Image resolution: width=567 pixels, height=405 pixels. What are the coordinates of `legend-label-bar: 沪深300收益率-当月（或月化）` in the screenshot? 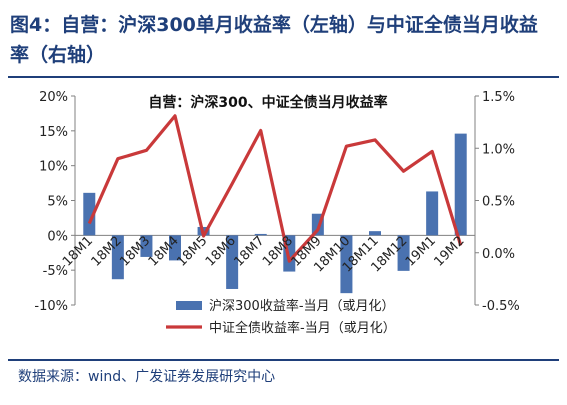 It's located at (302, 306).